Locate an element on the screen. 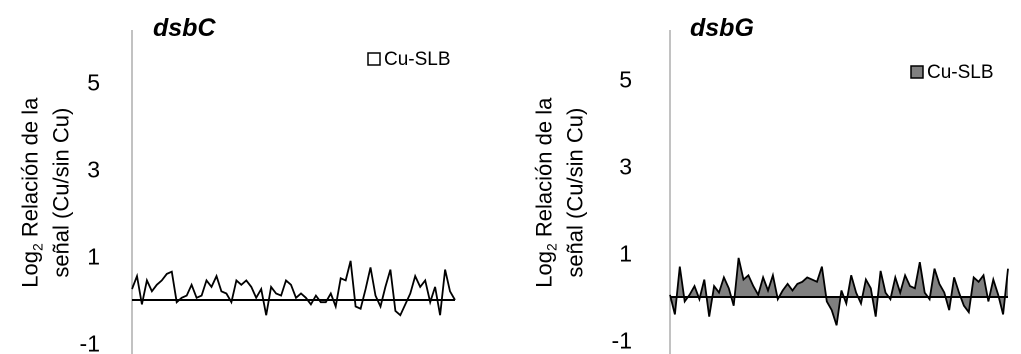 The image size is (1021, 354). chart-title: dsbC is located at coordinates (184, 28).